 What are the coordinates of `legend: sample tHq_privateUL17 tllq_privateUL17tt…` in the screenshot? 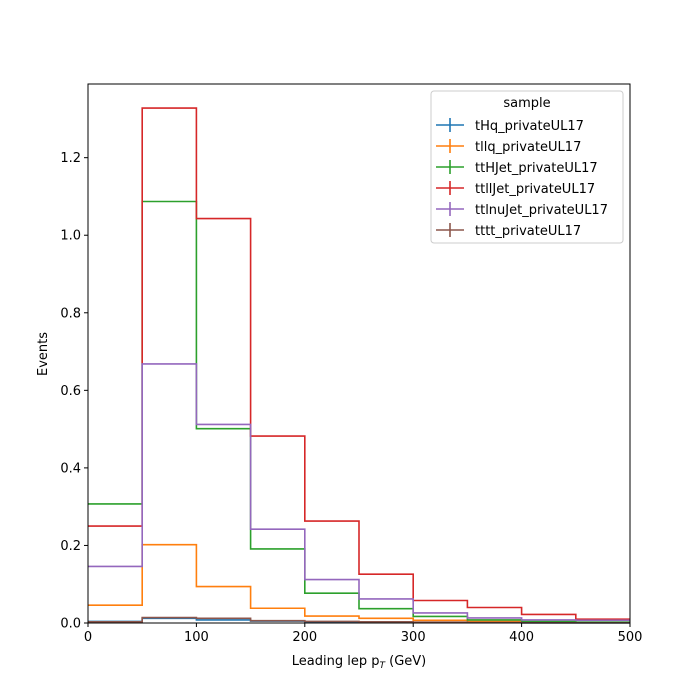 It's located at (527, 167).